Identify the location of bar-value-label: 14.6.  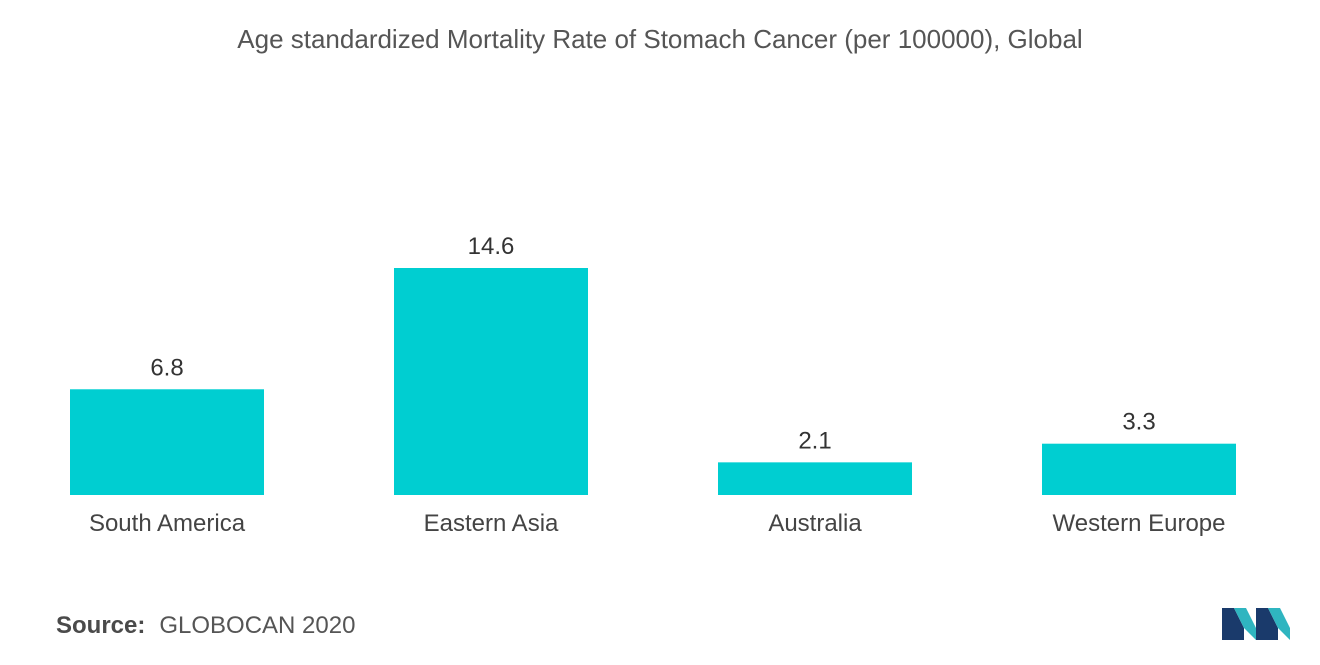
(491, 246).